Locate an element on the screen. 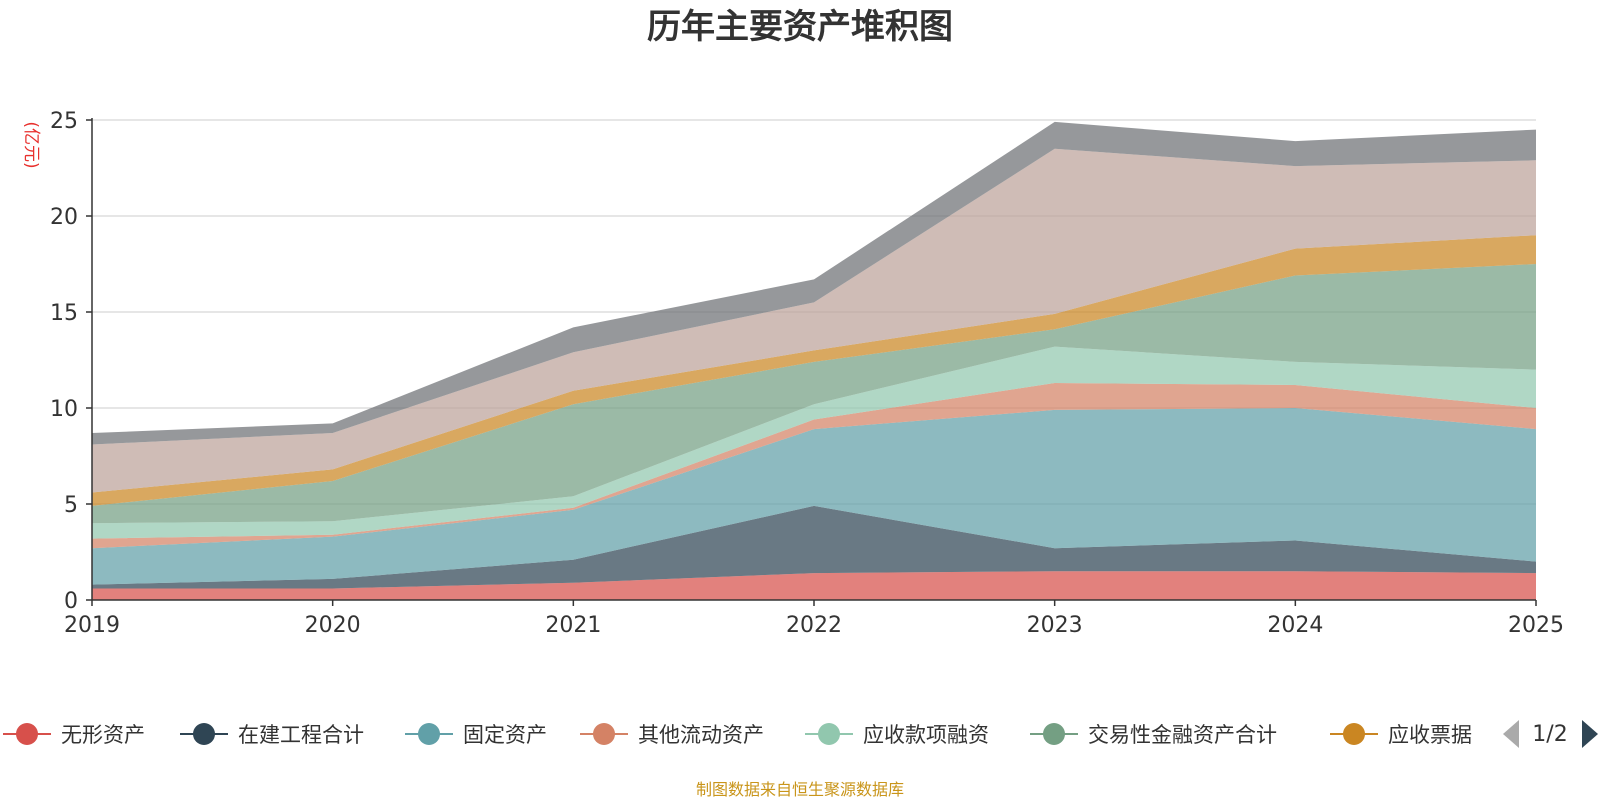 The width and height of the screenshot is (1600, 800). legend-label: 应收票据 is located at coordinates (1430, 735).